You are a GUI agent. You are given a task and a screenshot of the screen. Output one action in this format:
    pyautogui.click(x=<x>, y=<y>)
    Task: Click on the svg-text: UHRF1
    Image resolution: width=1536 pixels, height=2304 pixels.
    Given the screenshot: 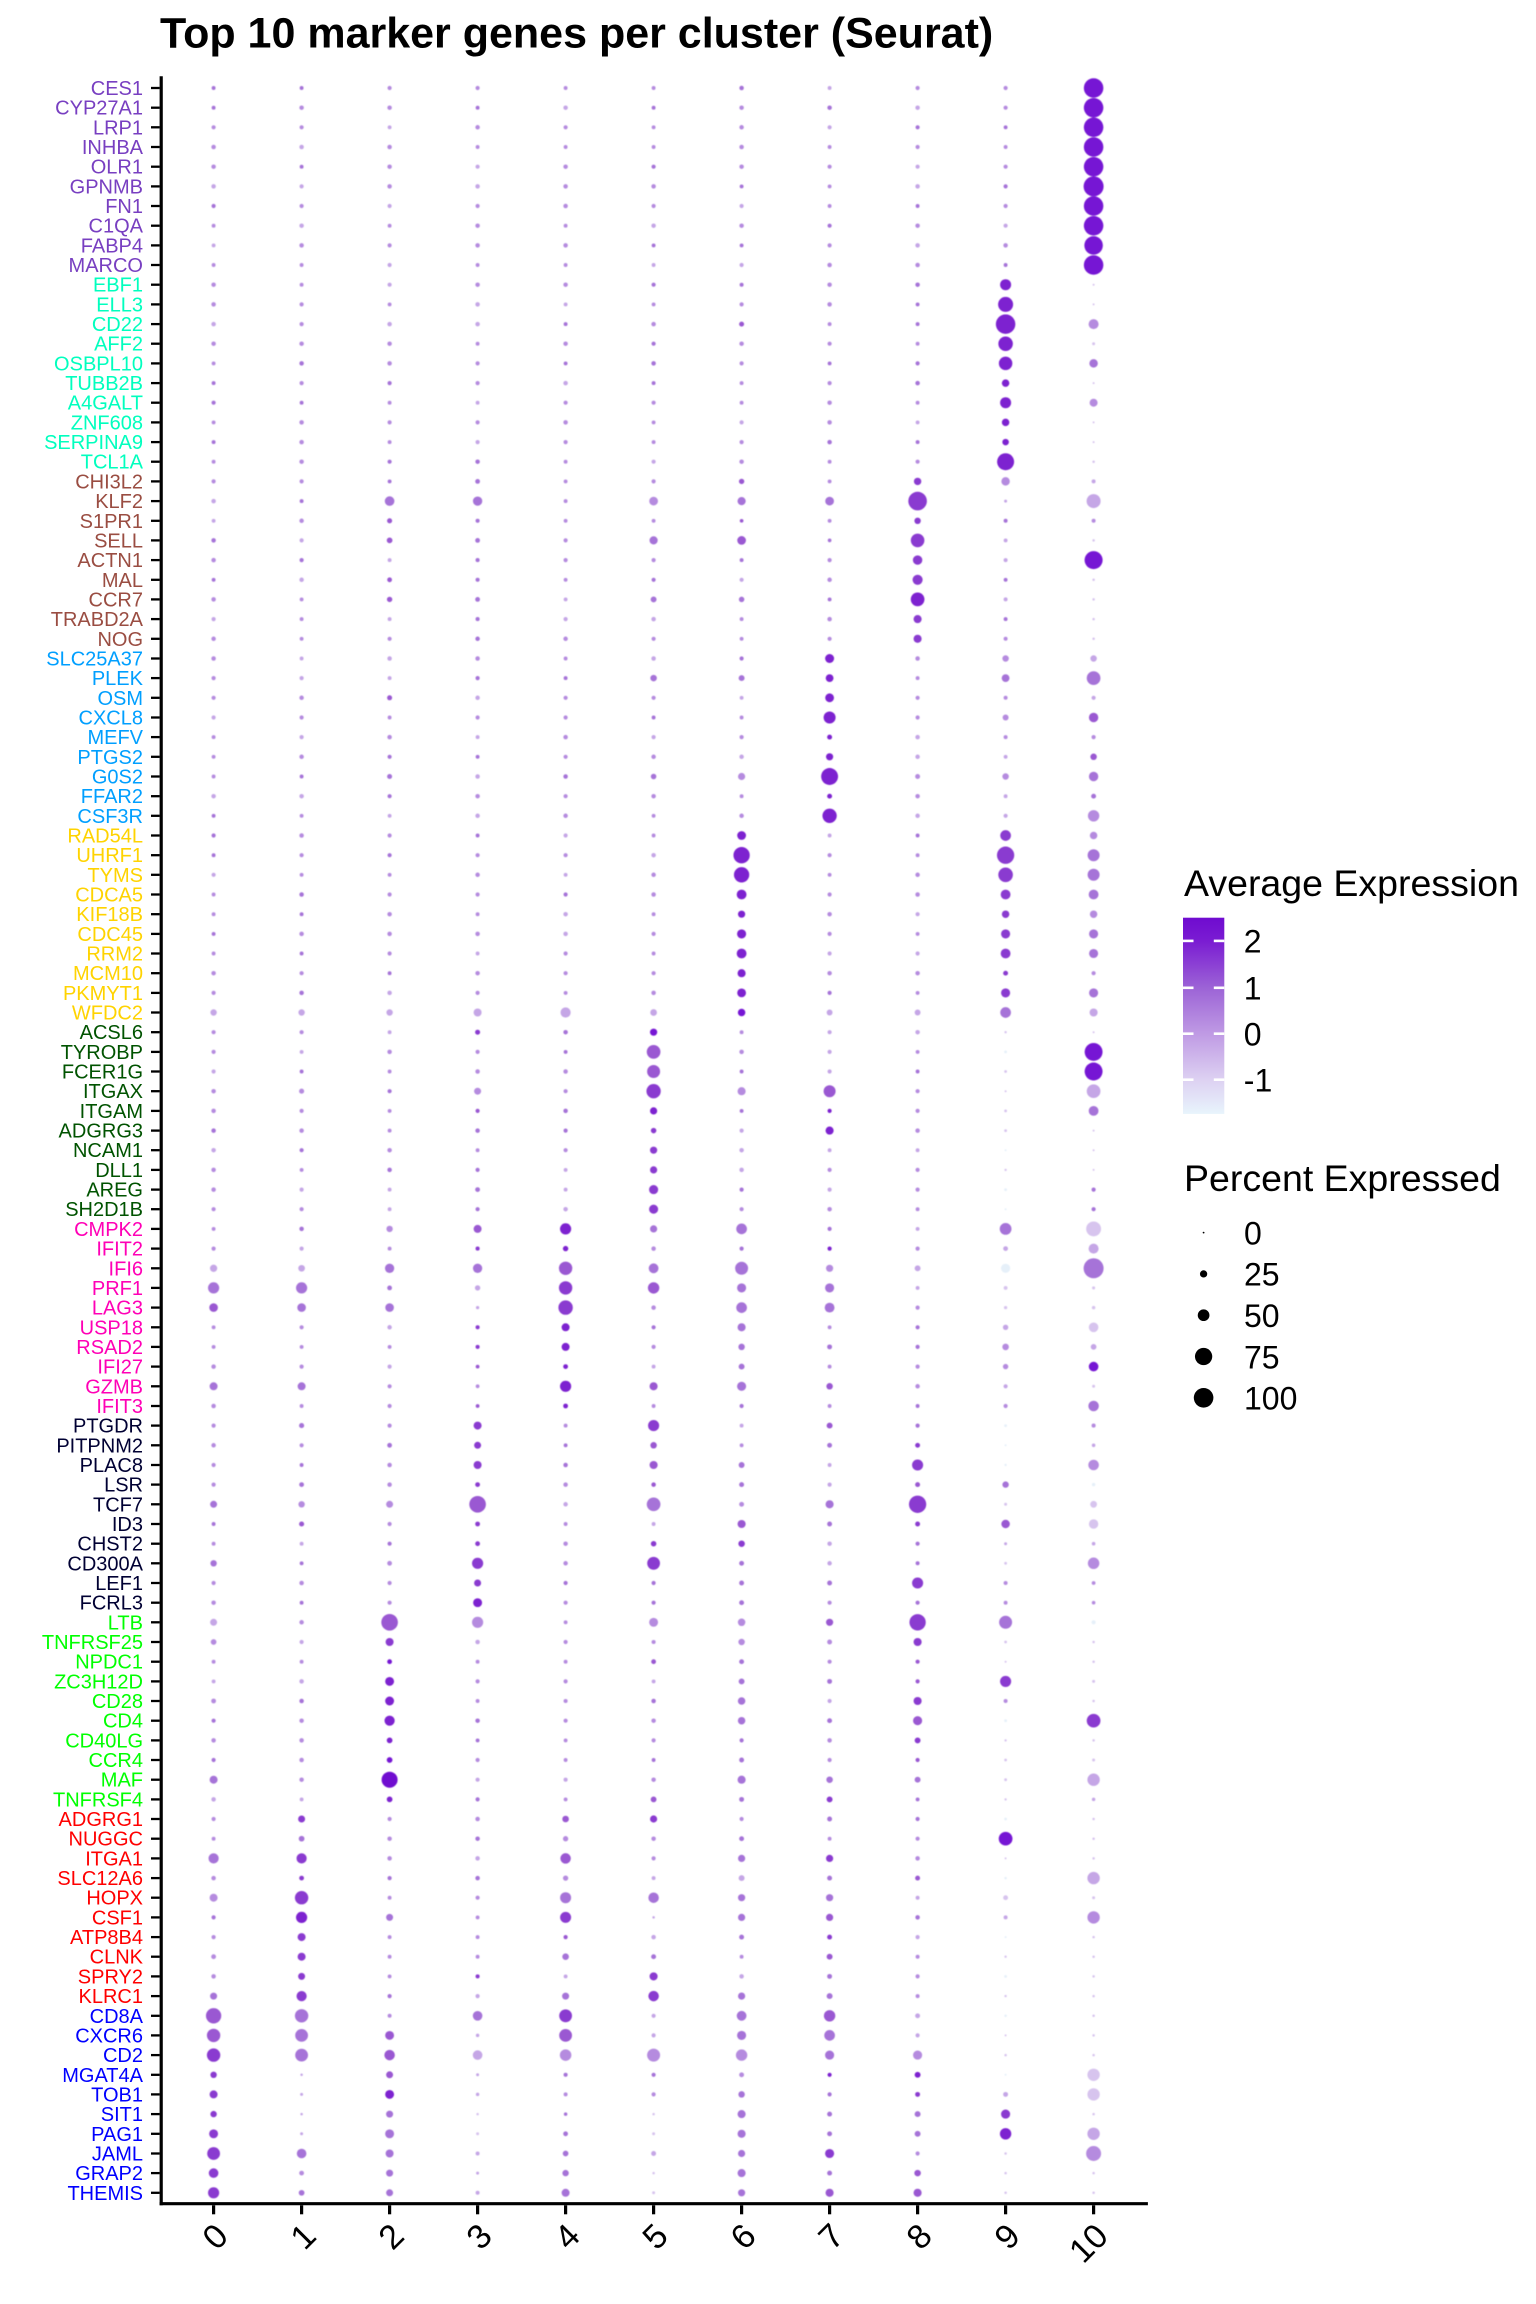 What is the action you would take?
    pyautogui.click(x=109, y=856)
    